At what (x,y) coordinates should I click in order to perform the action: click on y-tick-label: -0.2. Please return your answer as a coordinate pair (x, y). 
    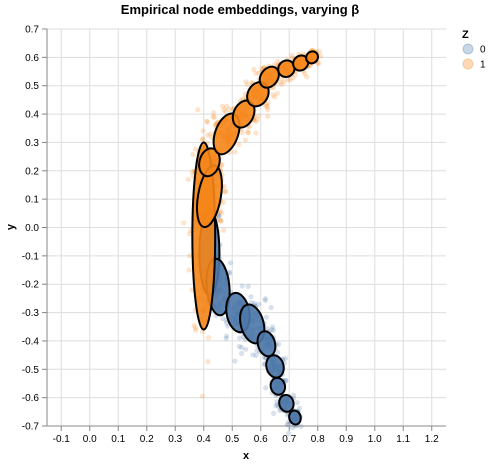
    Looking at the image, I should click on (31, 285).